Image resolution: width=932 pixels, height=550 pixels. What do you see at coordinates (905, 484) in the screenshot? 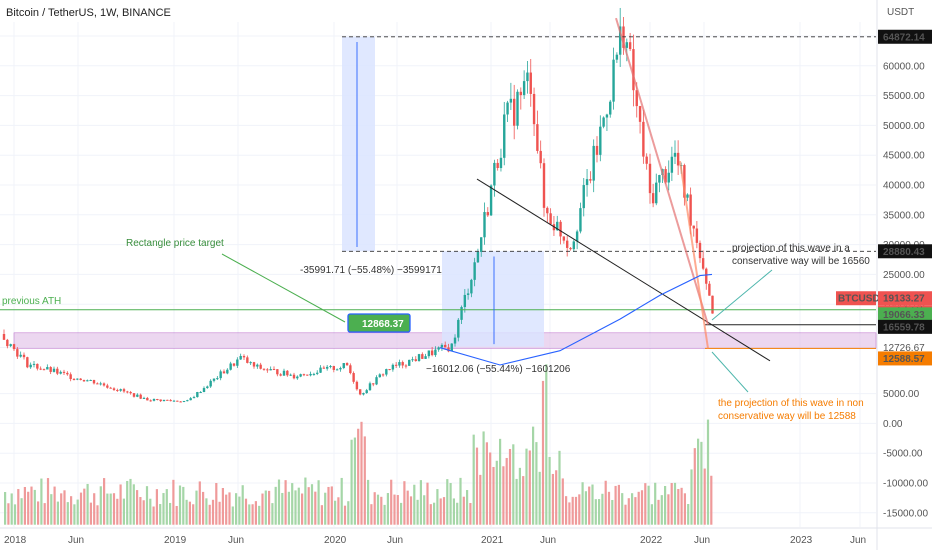
I see `price-tick-label: -10000.00` at bounding box center [905, 484].